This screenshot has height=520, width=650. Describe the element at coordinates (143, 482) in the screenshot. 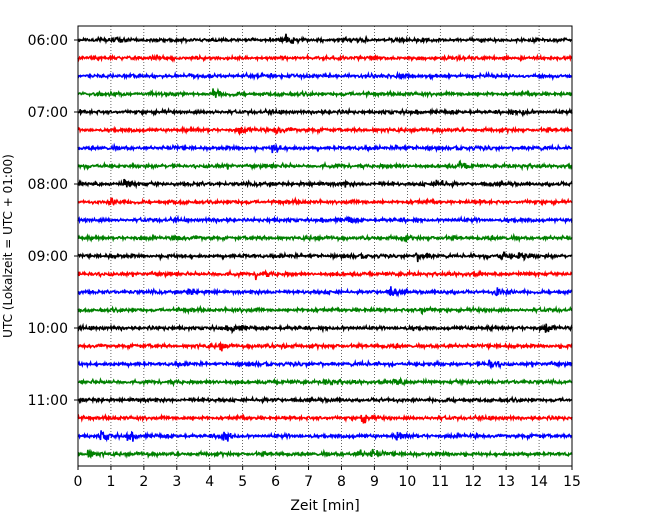

I see `x-tick-label-2: 2` at that location.